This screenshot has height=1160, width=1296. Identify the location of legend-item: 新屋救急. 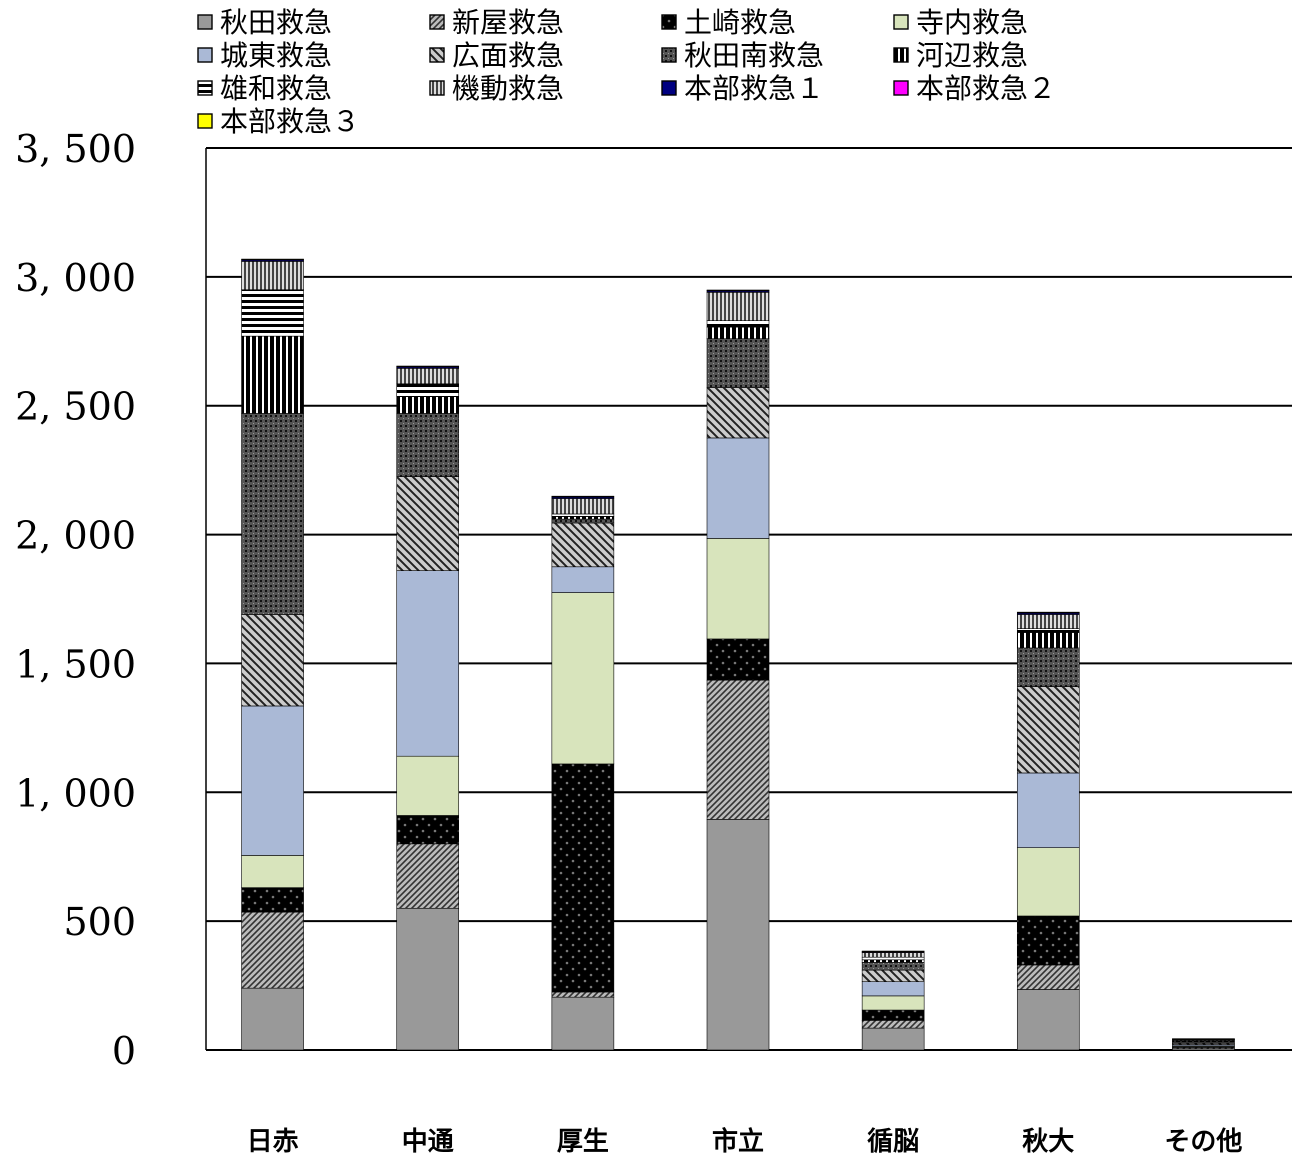
(496, 22).